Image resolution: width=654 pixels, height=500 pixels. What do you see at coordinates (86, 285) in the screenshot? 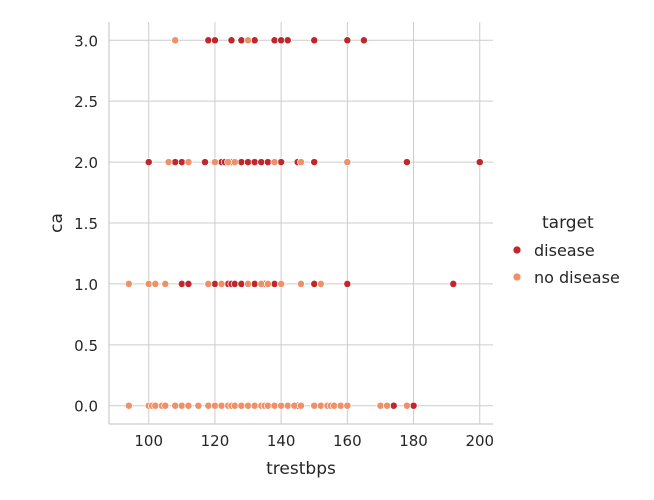
I see `y-tick-label: 1.0` at bounding box center [86, 285].